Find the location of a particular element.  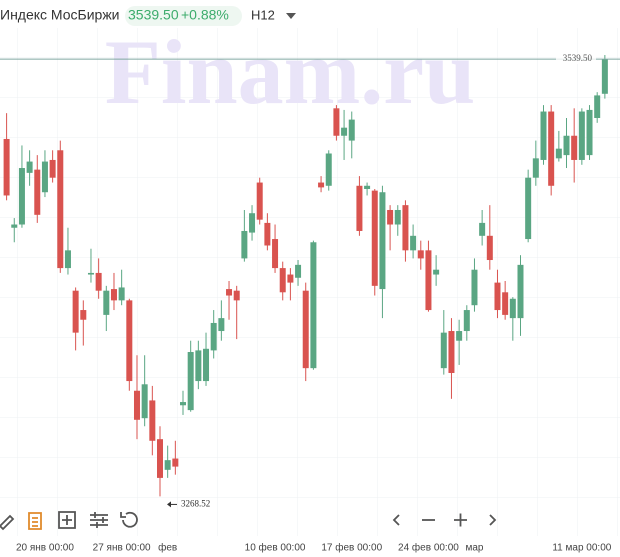

draw-tool is located at coordinates (7, 522).